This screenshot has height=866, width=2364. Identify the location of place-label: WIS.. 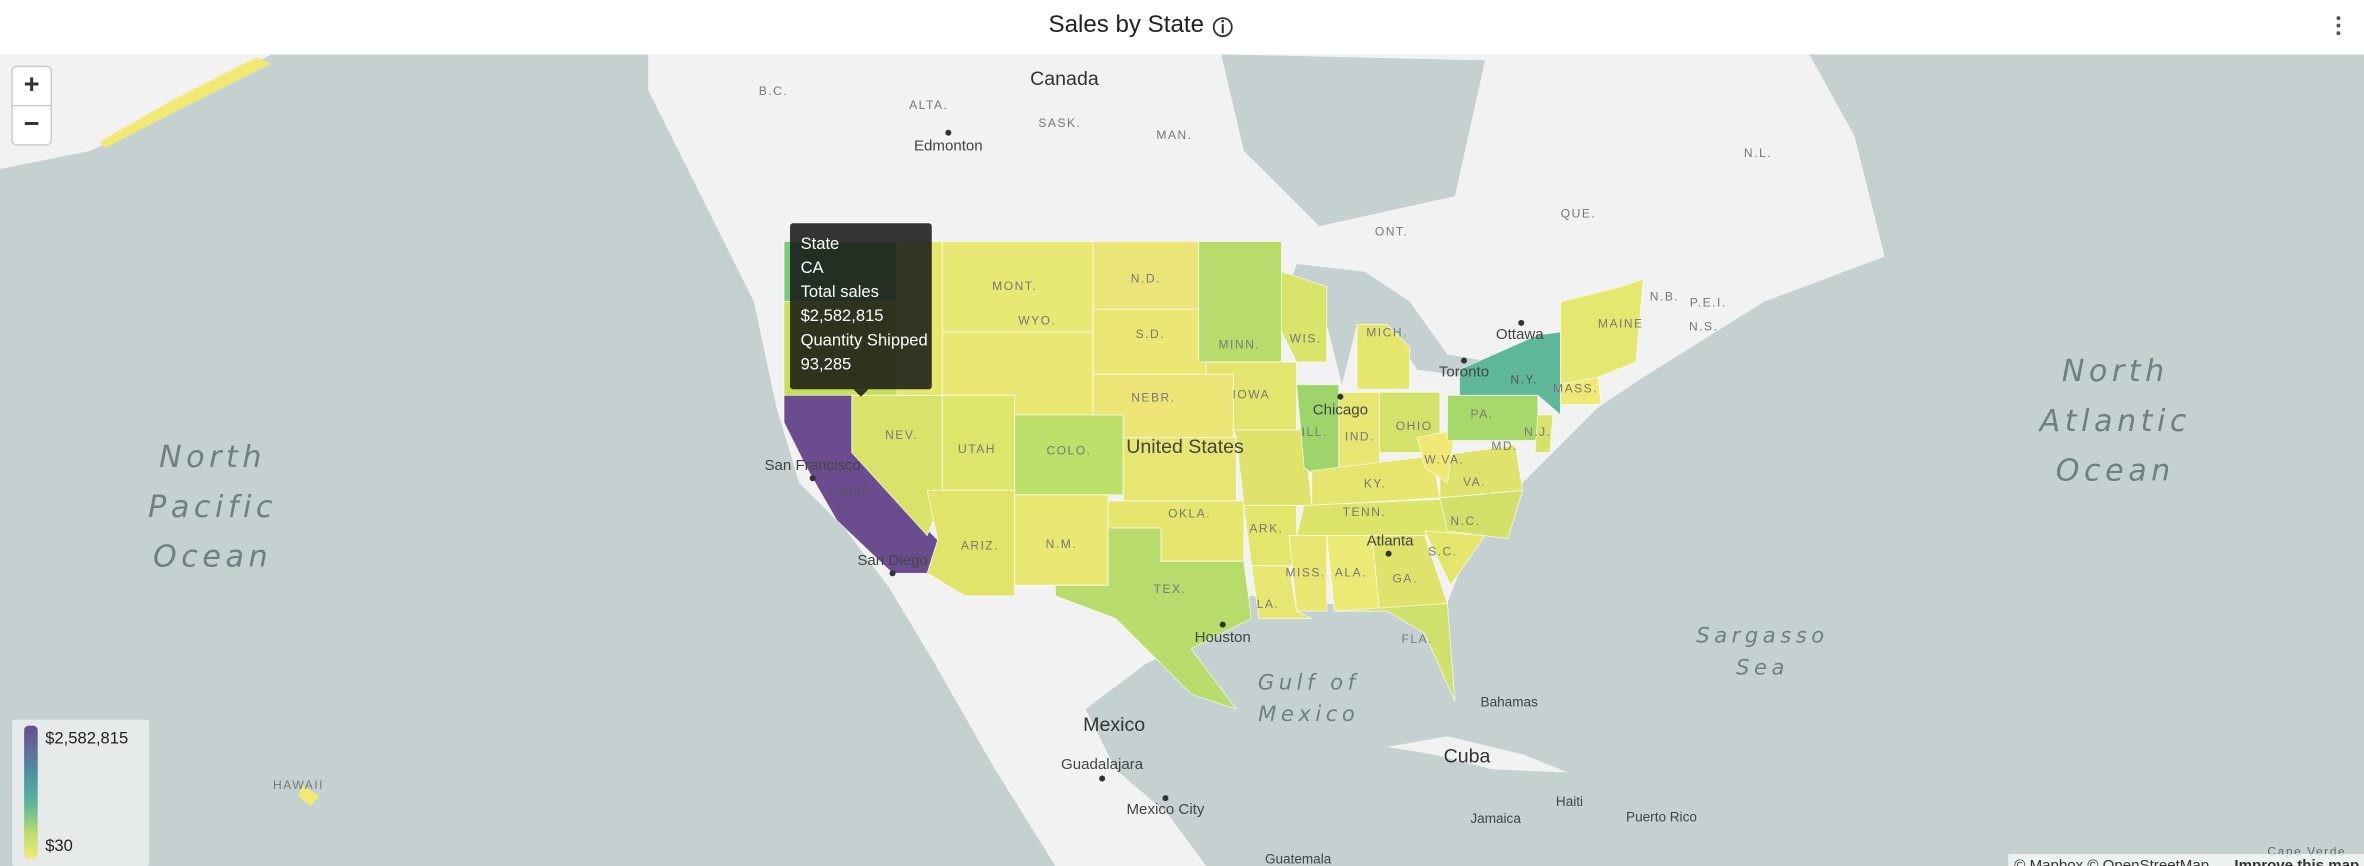
(1306, 339).